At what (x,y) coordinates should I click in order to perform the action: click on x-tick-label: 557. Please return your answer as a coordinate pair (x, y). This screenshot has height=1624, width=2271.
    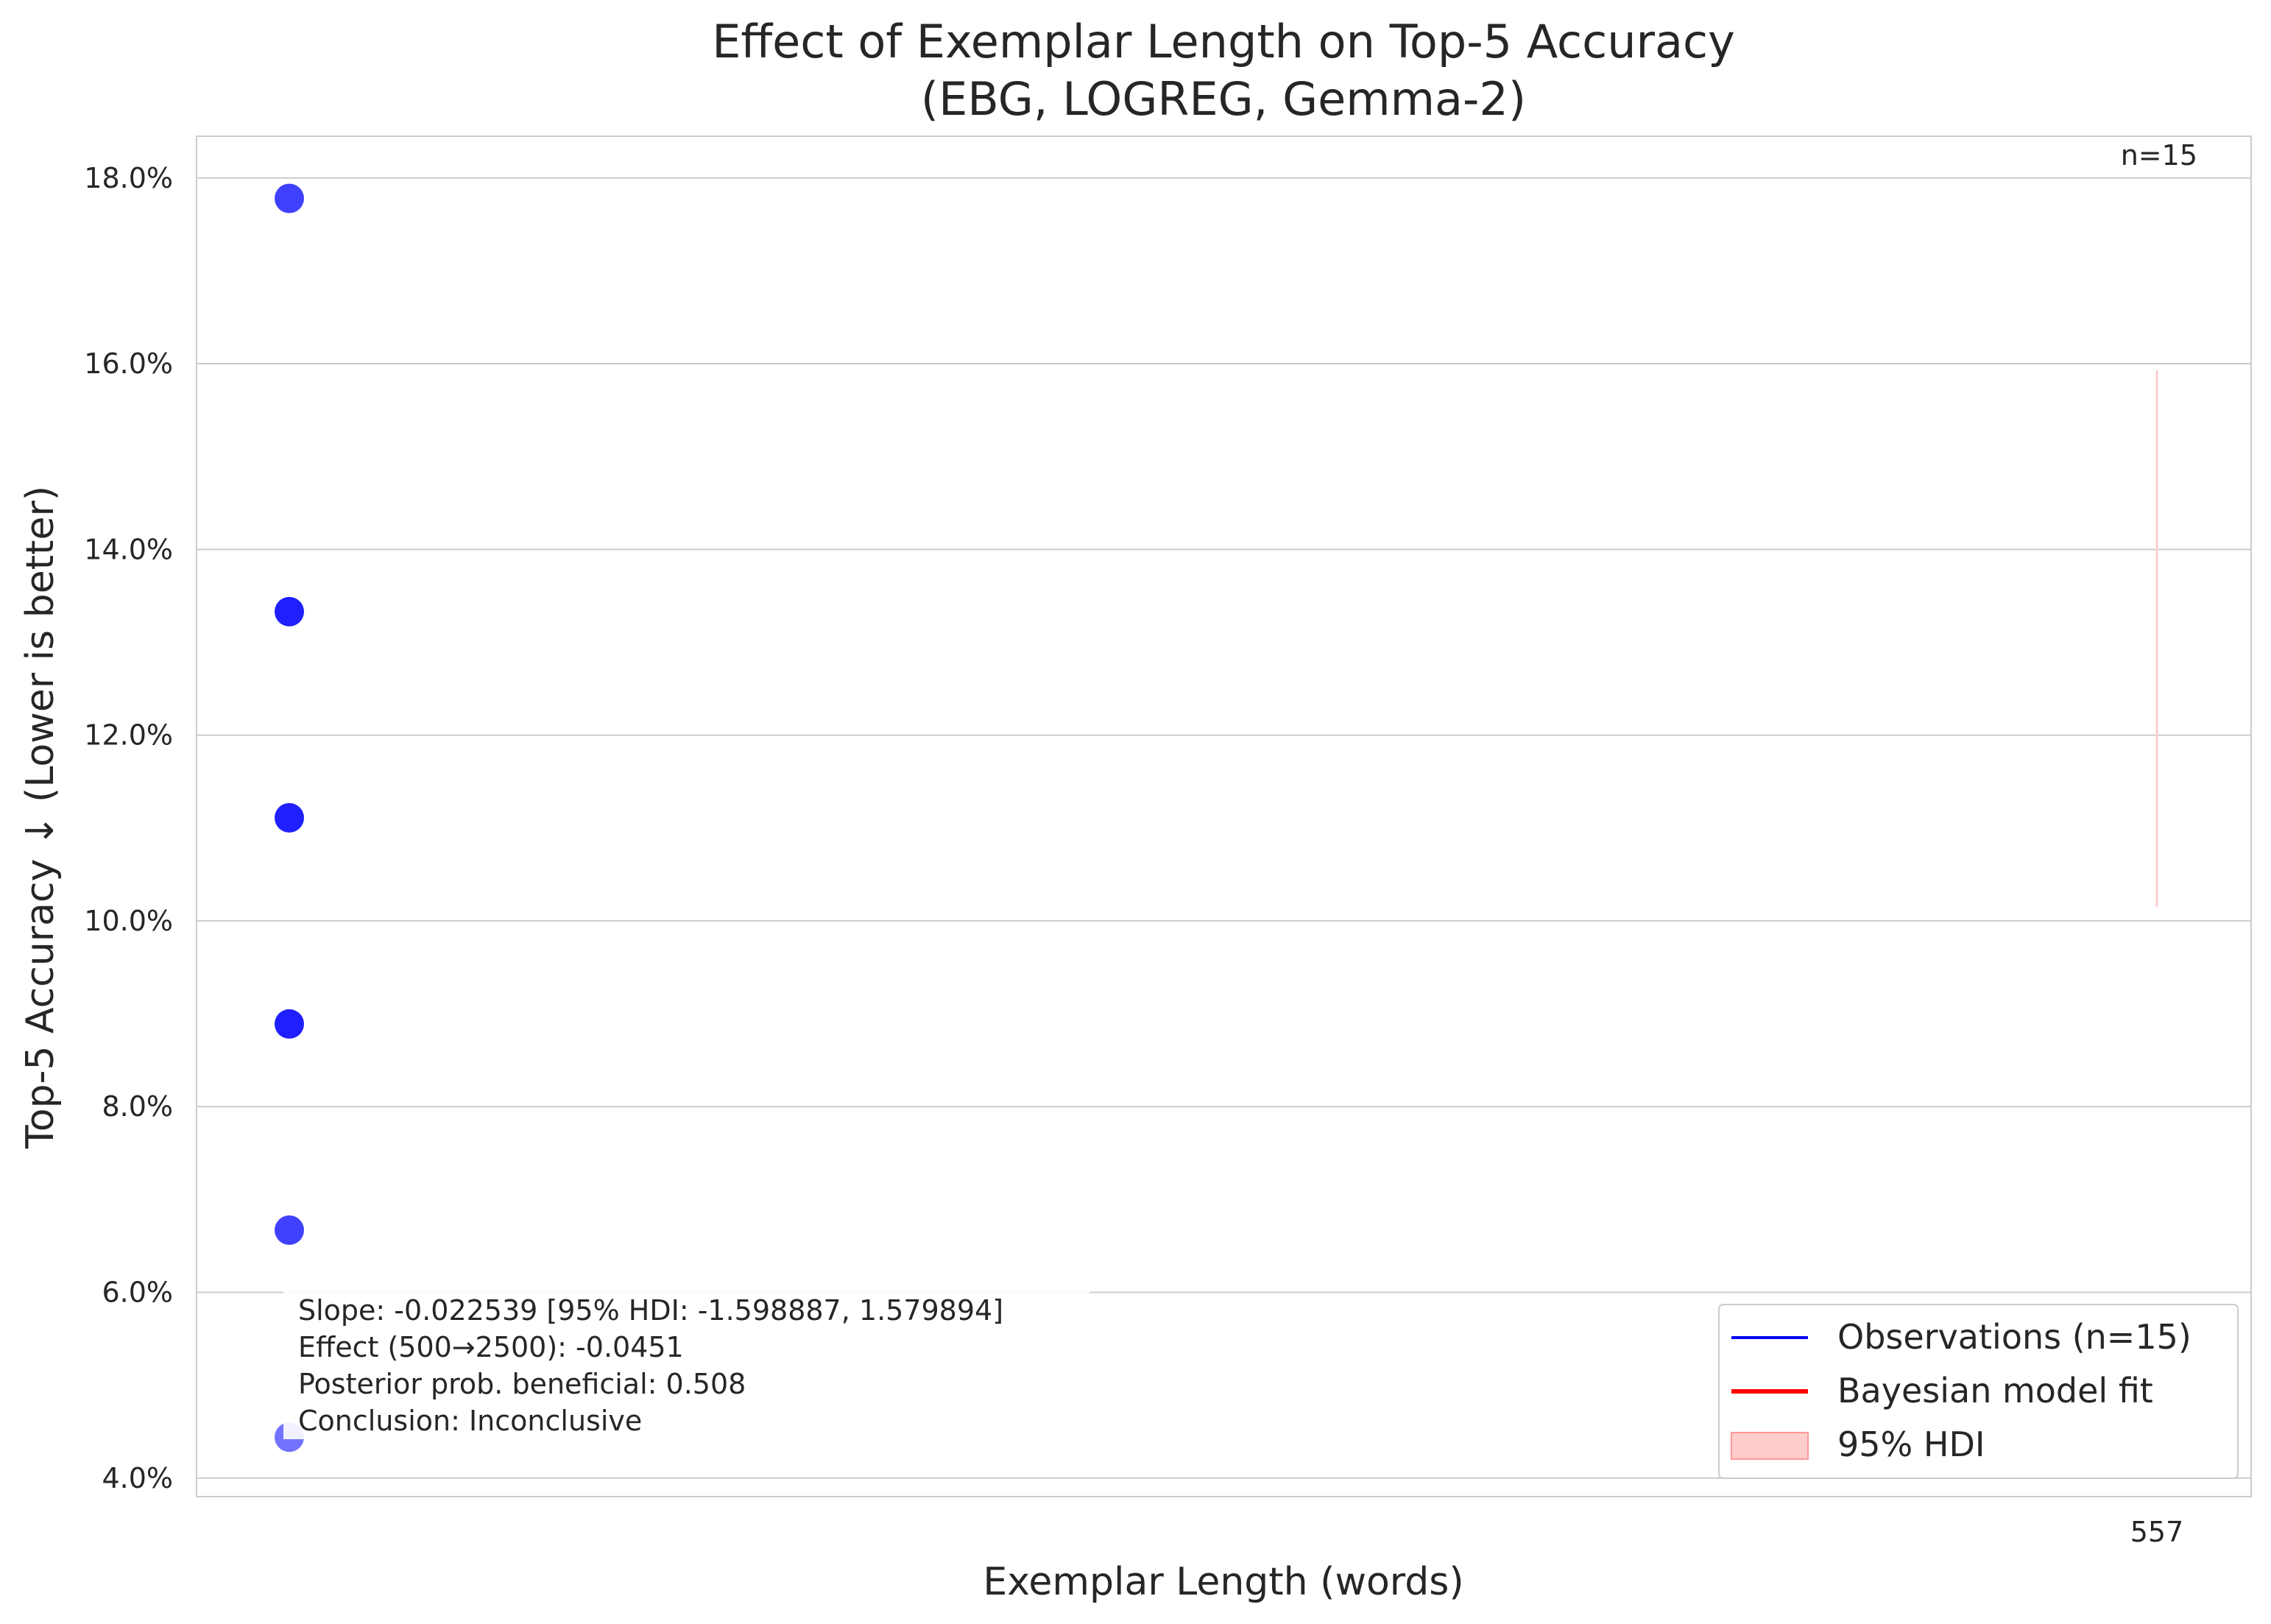
    Looking at the image, I should click on (2157, 1532).